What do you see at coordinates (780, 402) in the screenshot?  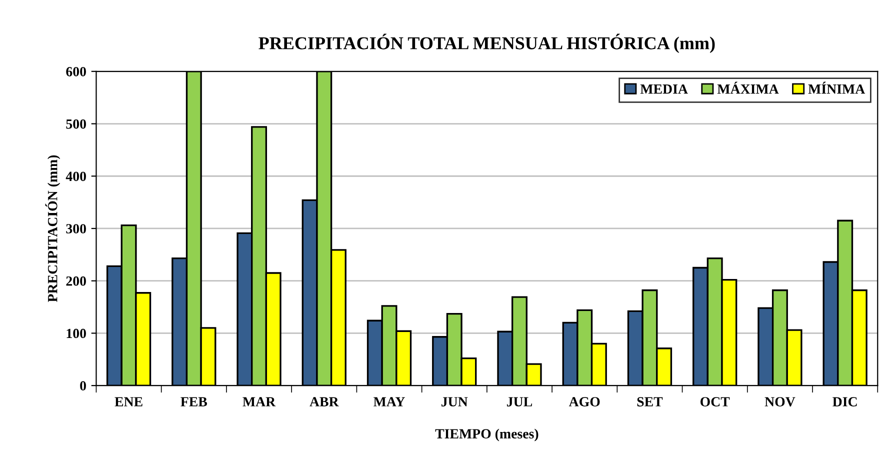 I see `x-tick-label: NOV` at bounding box center [780, 402].